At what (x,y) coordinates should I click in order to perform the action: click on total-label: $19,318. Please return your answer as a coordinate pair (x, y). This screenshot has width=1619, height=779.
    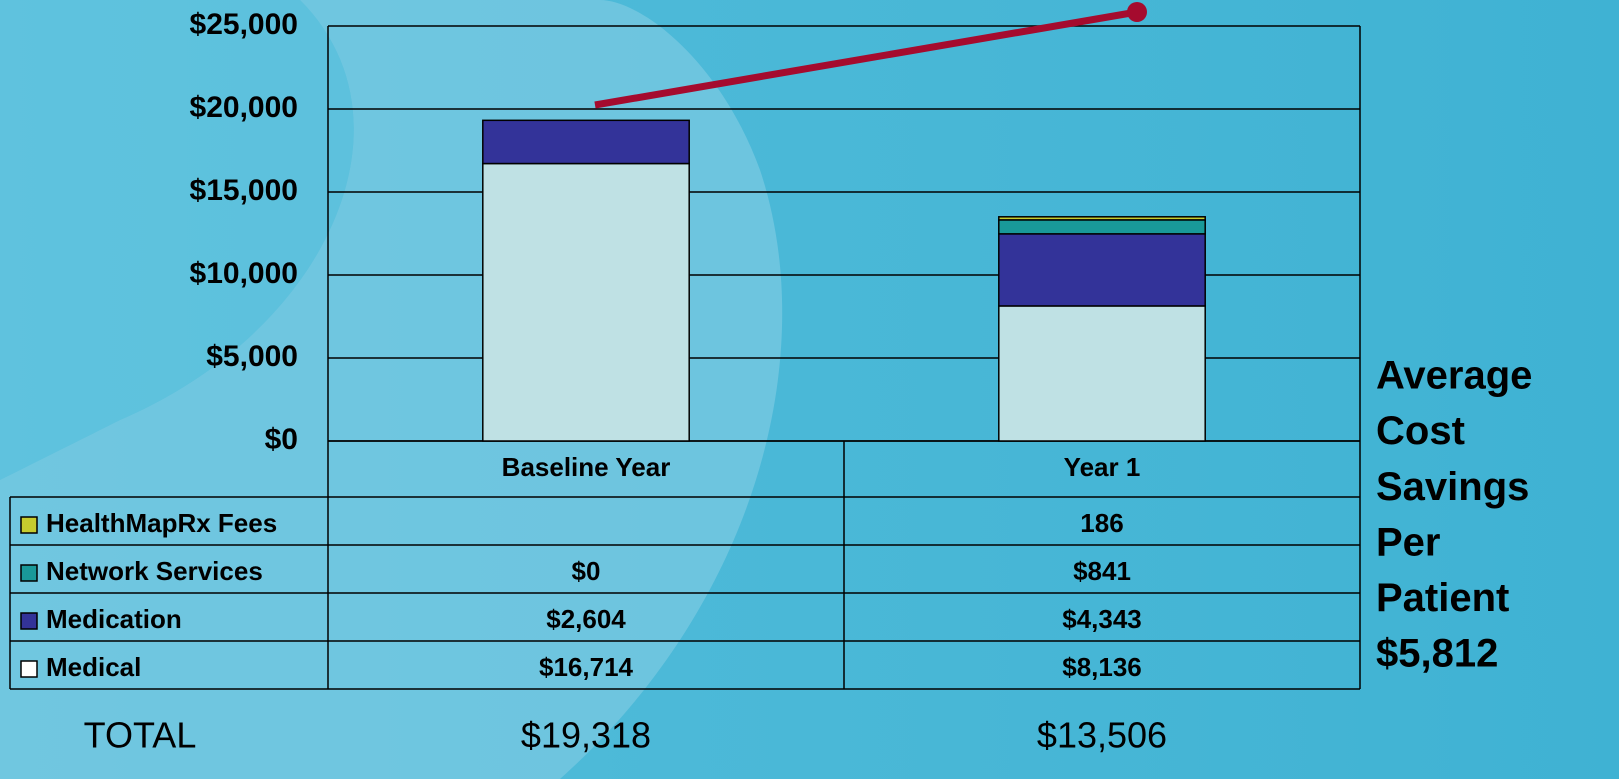
    Looking at the image, I should click on (586, 735).